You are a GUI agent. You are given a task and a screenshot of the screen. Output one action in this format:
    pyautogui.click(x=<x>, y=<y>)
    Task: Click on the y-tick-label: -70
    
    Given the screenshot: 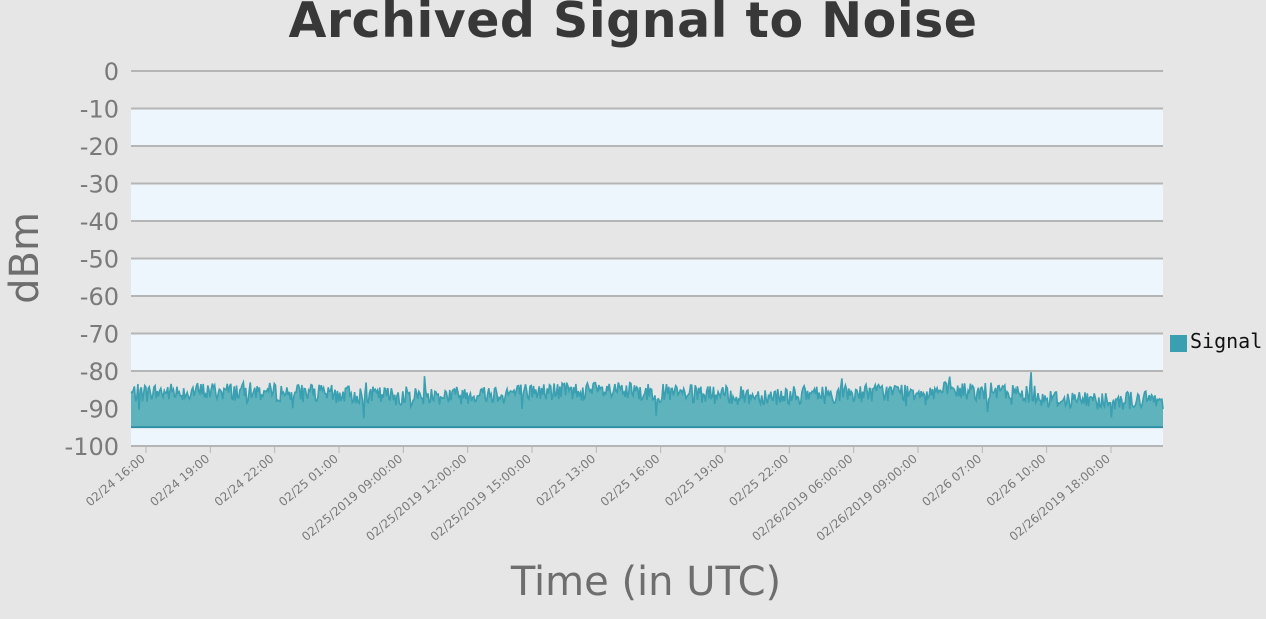 What is the action you would take?
    pyautogui.click(x=99, y=335)
    